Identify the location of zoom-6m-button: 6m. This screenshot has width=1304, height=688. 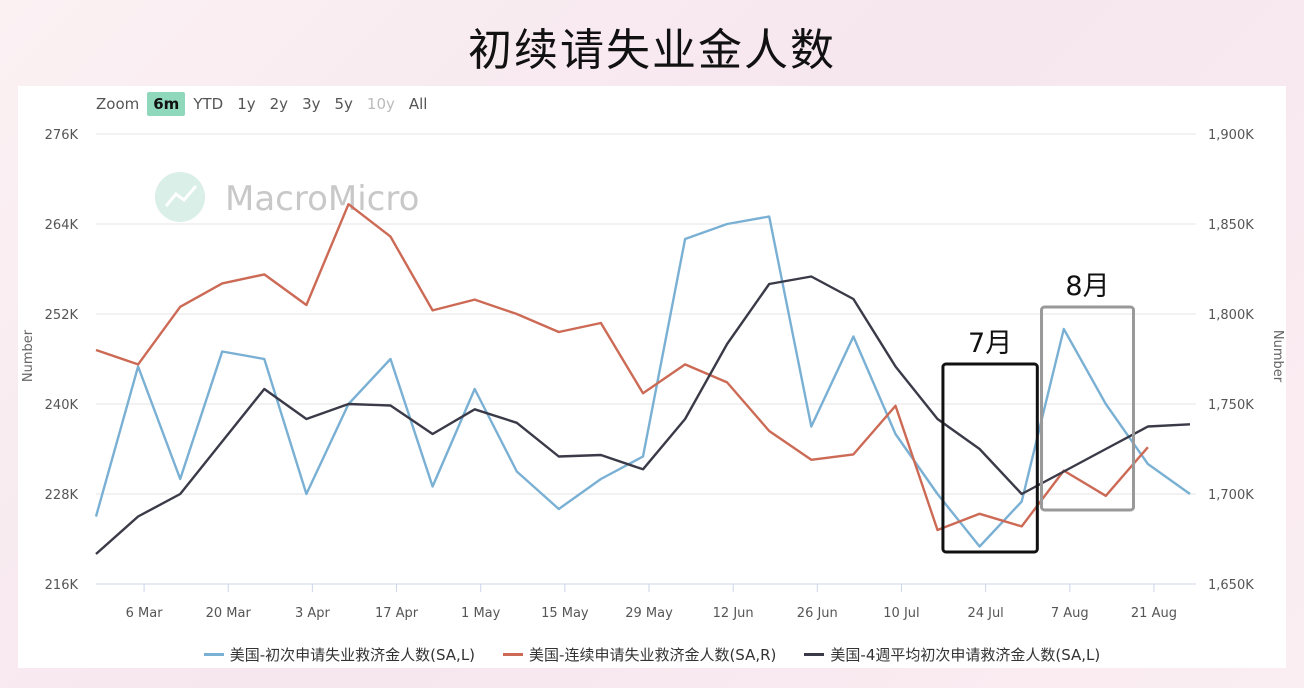
(166, 104).